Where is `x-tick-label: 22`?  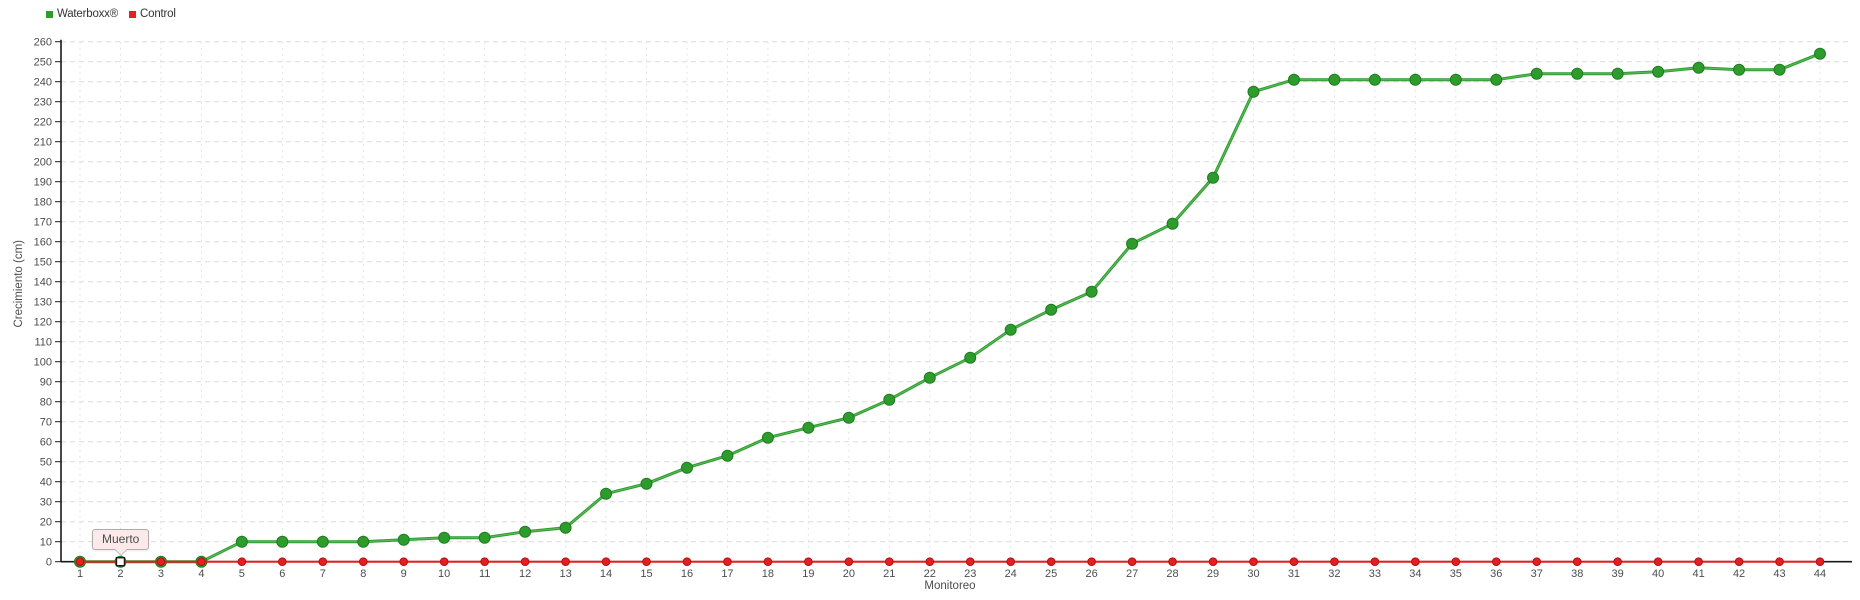 x-tick-label: 22 is located at coordinates (930, 574).